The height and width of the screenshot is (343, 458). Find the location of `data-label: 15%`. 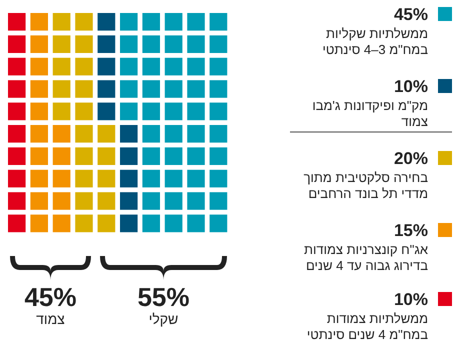

data-label: 15% is located at coordinates (411, 230).